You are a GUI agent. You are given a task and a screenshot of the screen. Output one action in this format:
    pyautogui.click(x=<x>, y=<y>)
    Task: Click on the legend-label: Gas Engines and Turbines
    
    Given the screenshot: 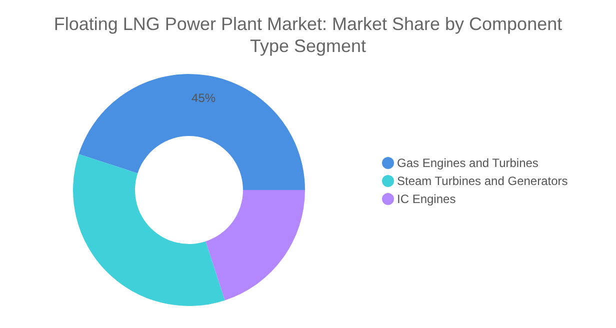 What is the action you would take?
    pyautogui.click(x=467, y=163)
    